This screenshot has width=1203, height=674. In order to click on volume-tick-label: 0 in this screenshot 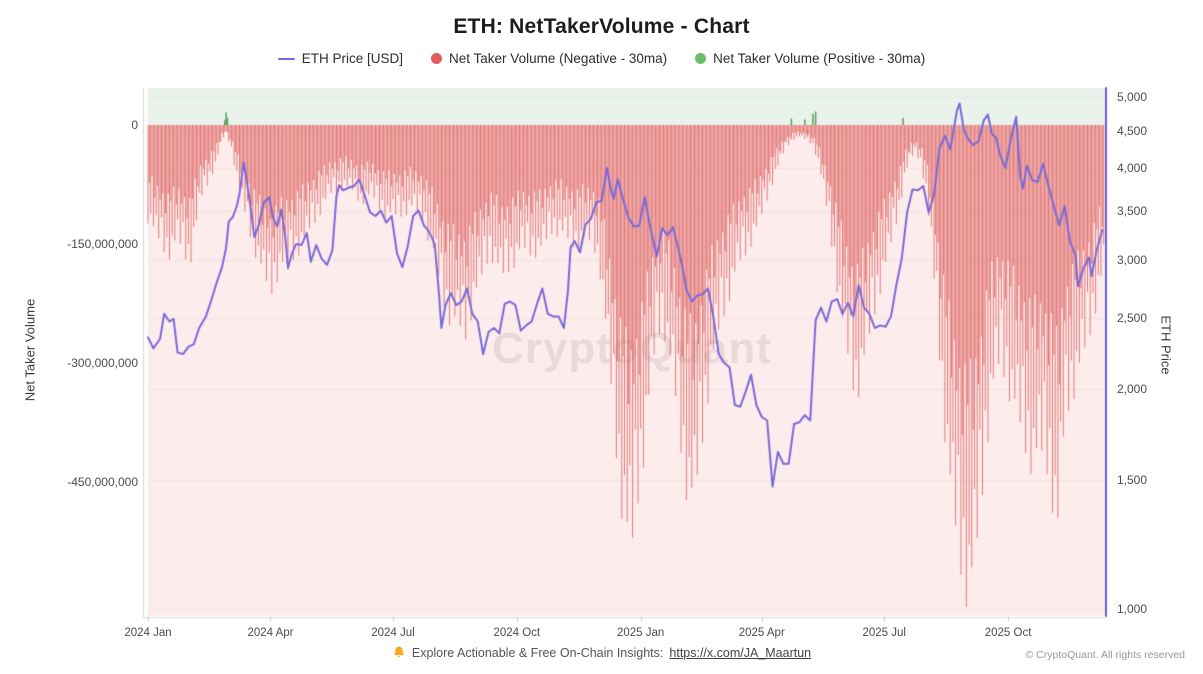, I will do `click(134, 125)`.